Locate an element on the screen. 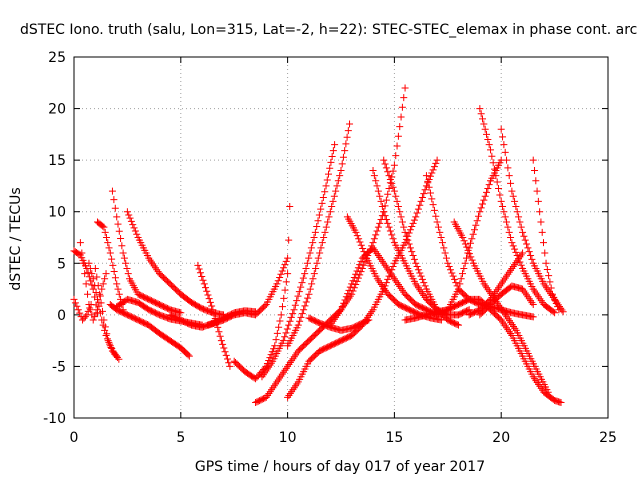  x-tick-labels: 0 5 10 15 20 25 is located at coordinates (343, 438).